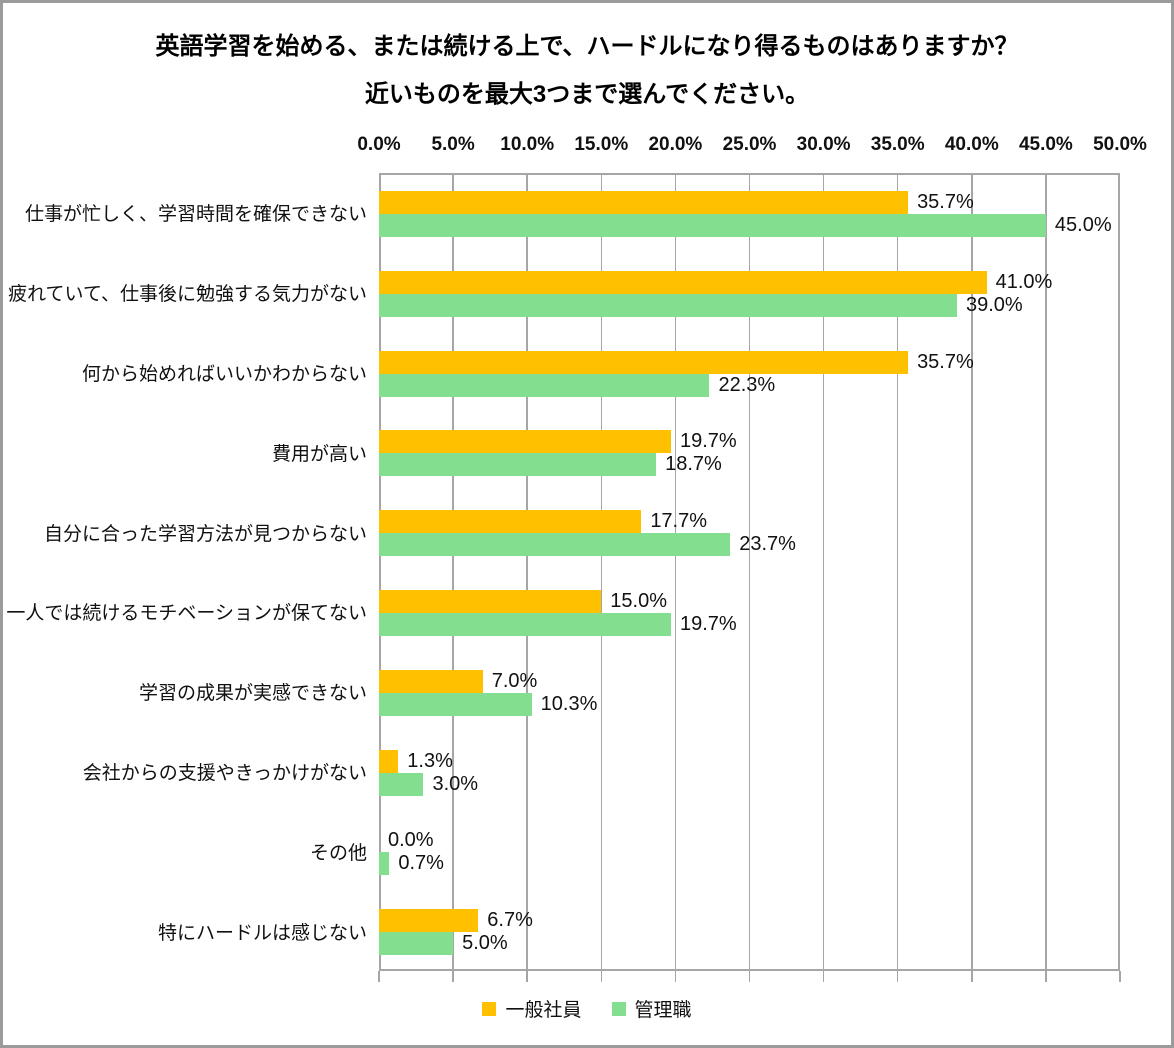 Image resolution: width=1174 pixels, height=1048 pixels. I want to click on x-tick-label: 20.0%, so click(675, 144).